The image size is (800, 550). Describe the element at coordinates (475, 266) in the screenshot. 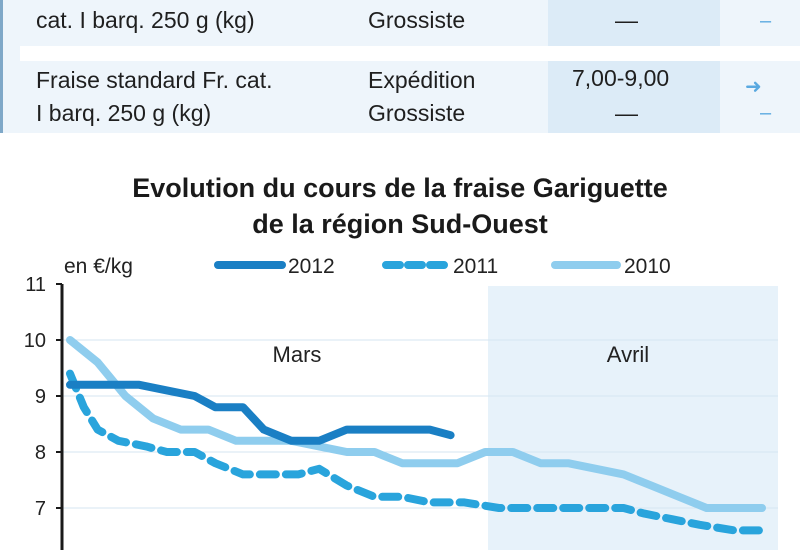

I see `legend-label-2011: 2011` at that location.